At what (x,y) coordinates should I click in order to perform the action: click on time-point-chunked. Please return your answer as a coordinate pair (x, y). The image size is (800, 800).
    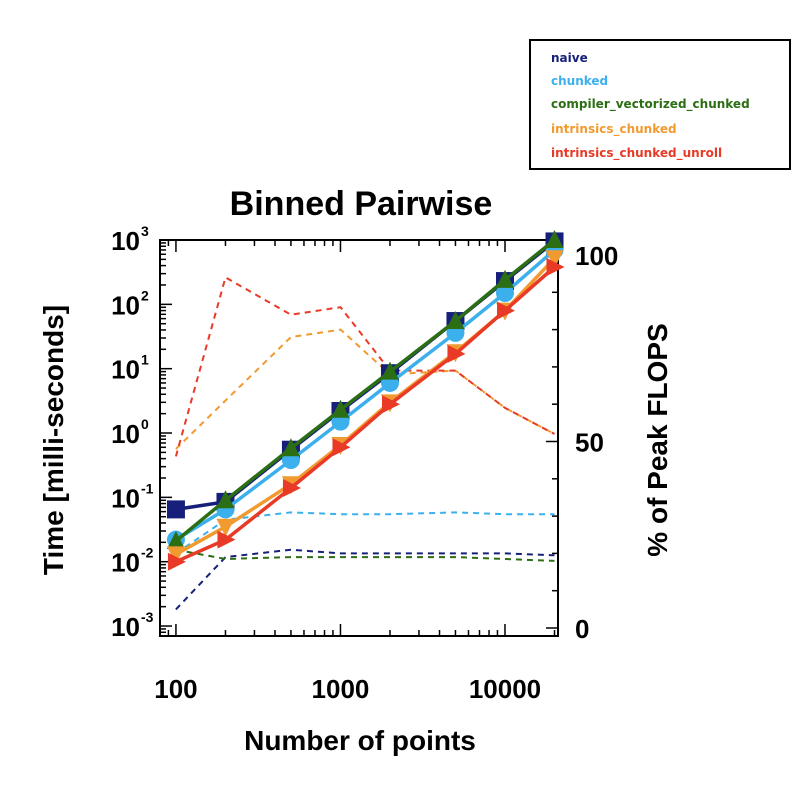
    Looking at the image, I should click on (504, 293).